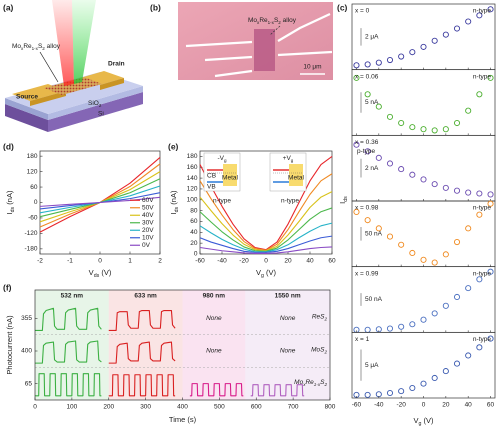 The image size is (500, 432). I want to click on y-tick-label: 140, so click(192, 178).